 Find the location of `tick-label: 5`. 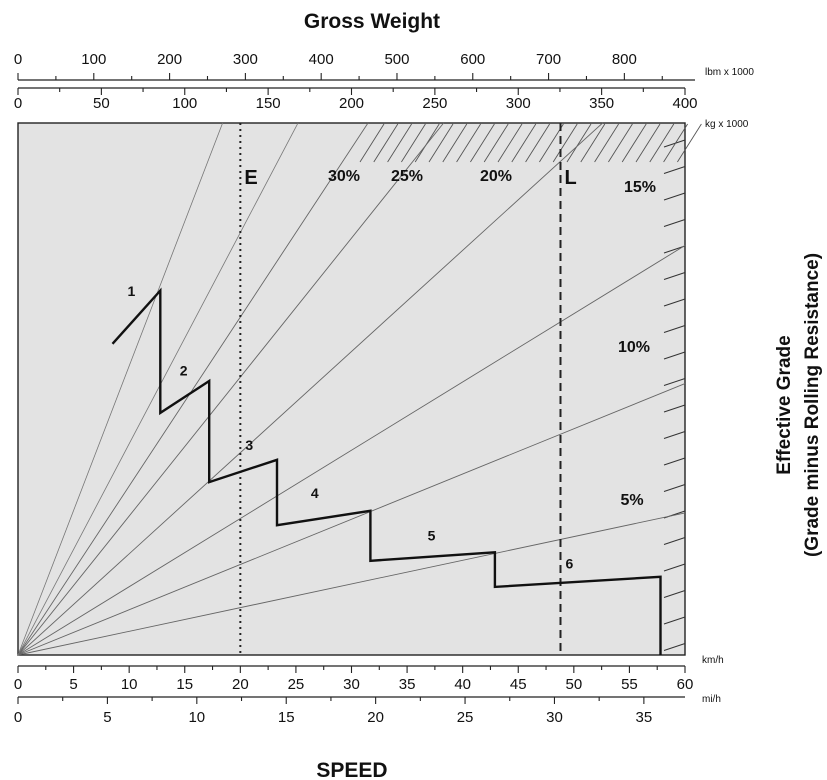

tick-label: 5 is located at coordinates (107, 717).